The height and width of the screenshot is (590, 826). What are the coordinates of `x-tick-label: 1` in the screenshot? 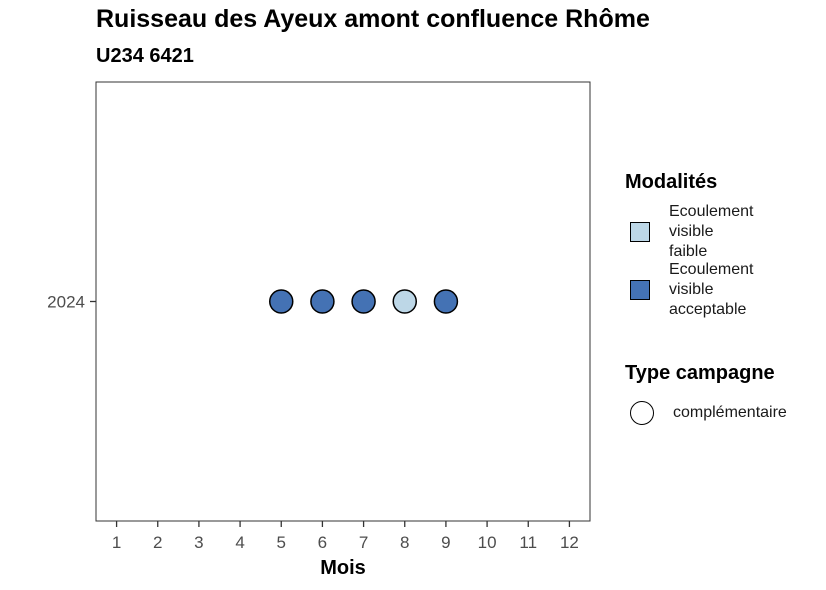 It's located at (116, 542).